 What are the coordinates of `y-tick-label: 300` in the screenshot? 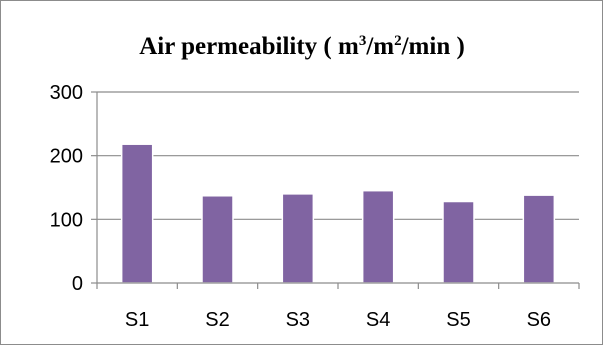 It's located at (66, 93).